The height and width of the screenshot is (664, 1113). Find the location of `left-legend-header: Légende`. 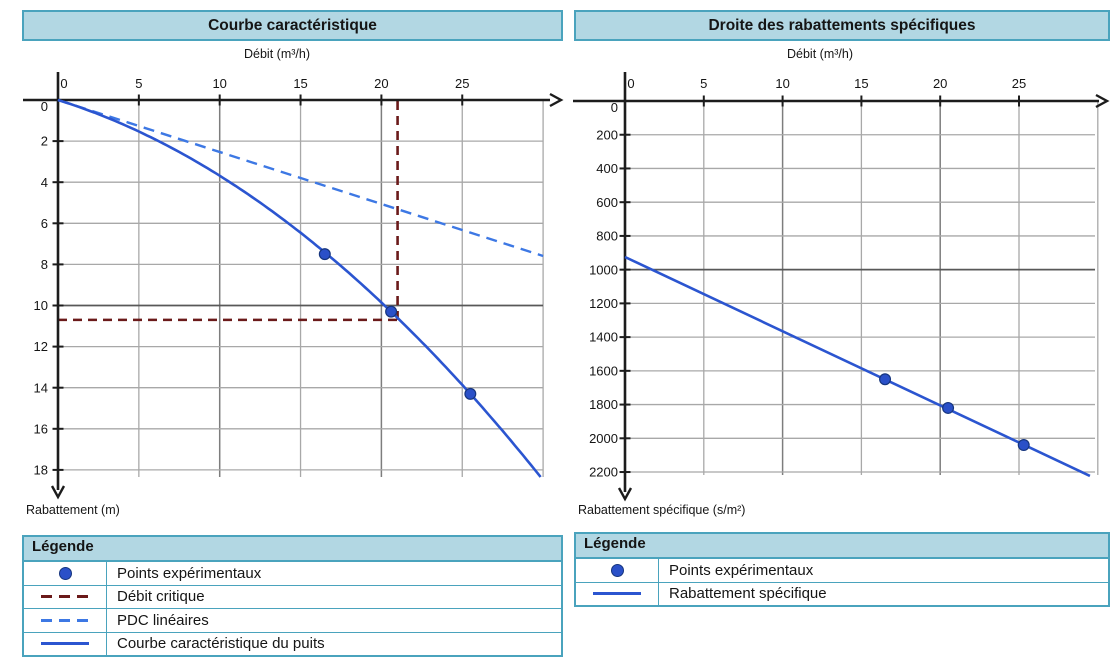

left-legend-header: Légende is located at coordinates (292, 549).